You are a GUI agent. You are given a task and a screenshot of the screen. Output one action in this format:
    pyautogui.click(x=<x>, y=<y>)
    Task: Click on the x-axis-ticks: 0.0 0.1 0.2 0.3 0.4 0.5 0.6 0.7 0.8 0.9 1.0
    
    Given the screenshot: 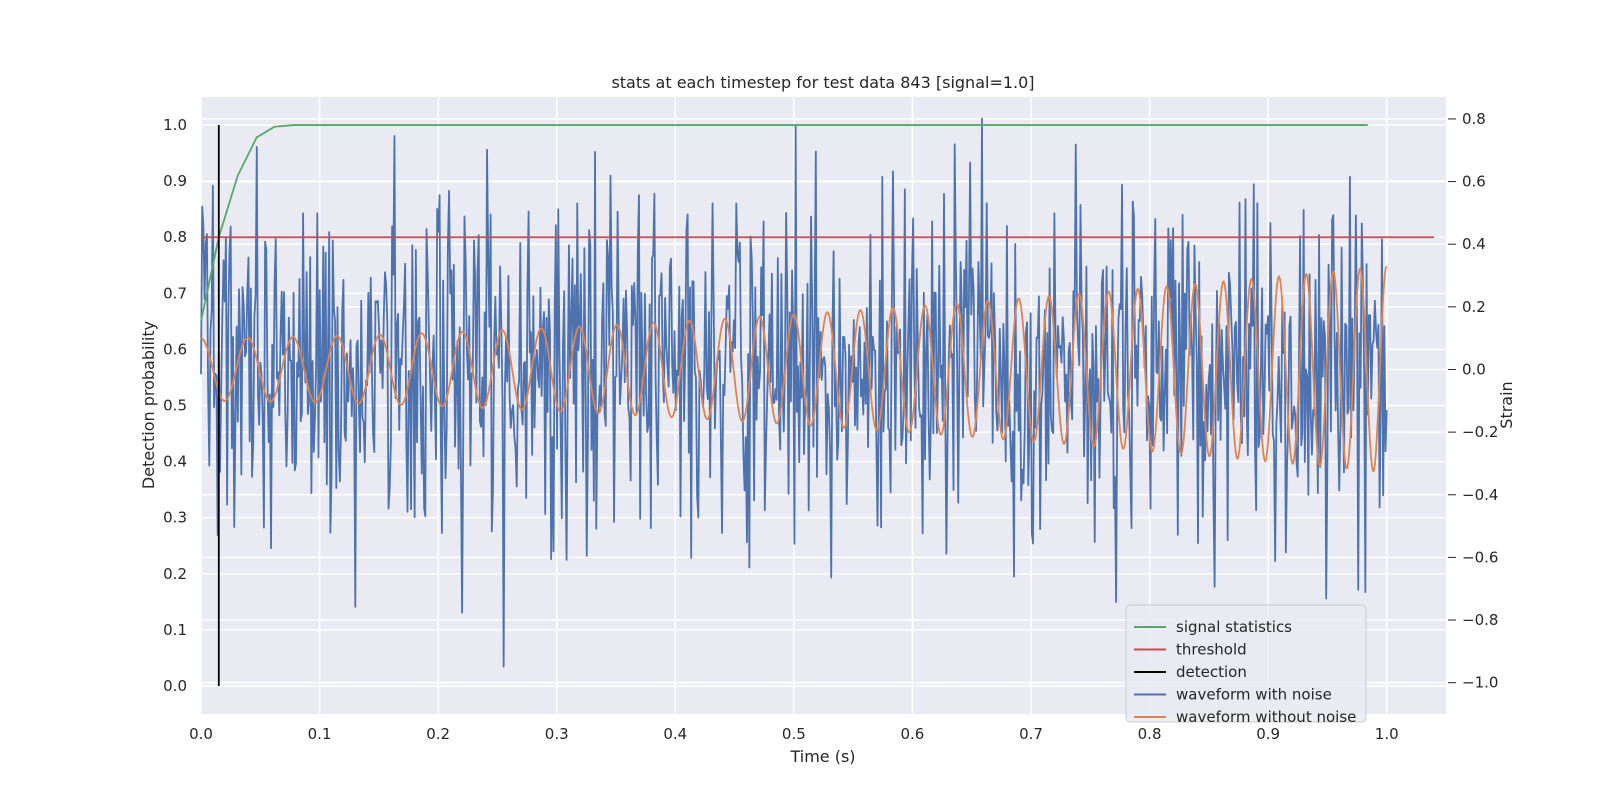 What is the action you would take?
    pyautogui.click(x=794, y=734)
    